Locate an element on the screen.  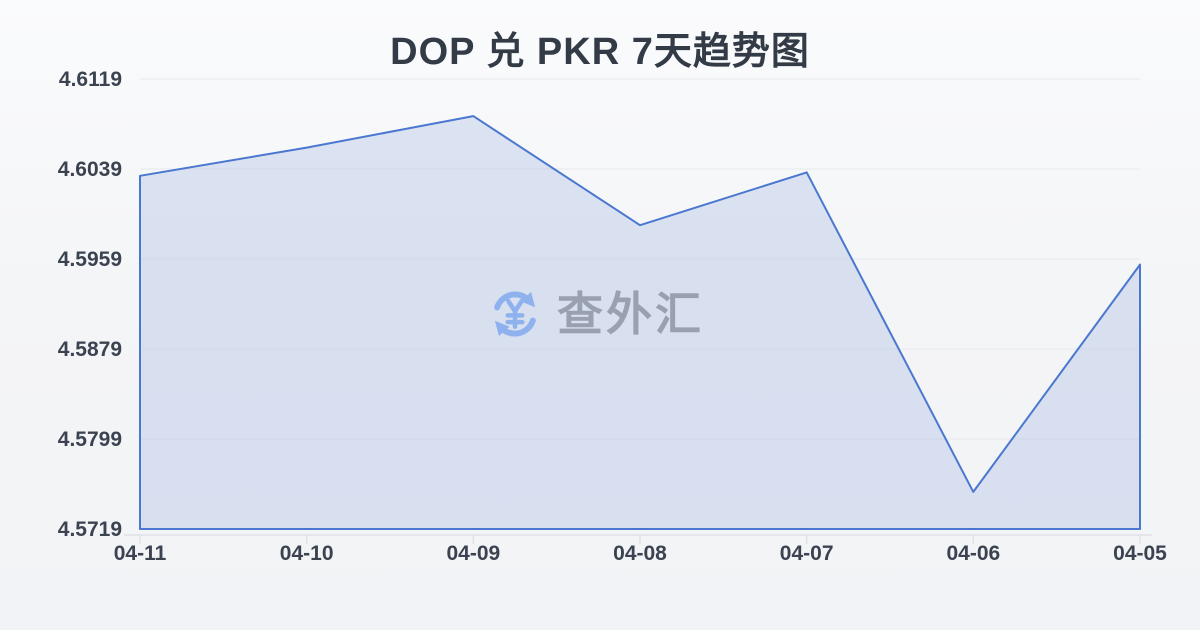
x-axis-label: 04-08 is located at coordinates (640, 553).